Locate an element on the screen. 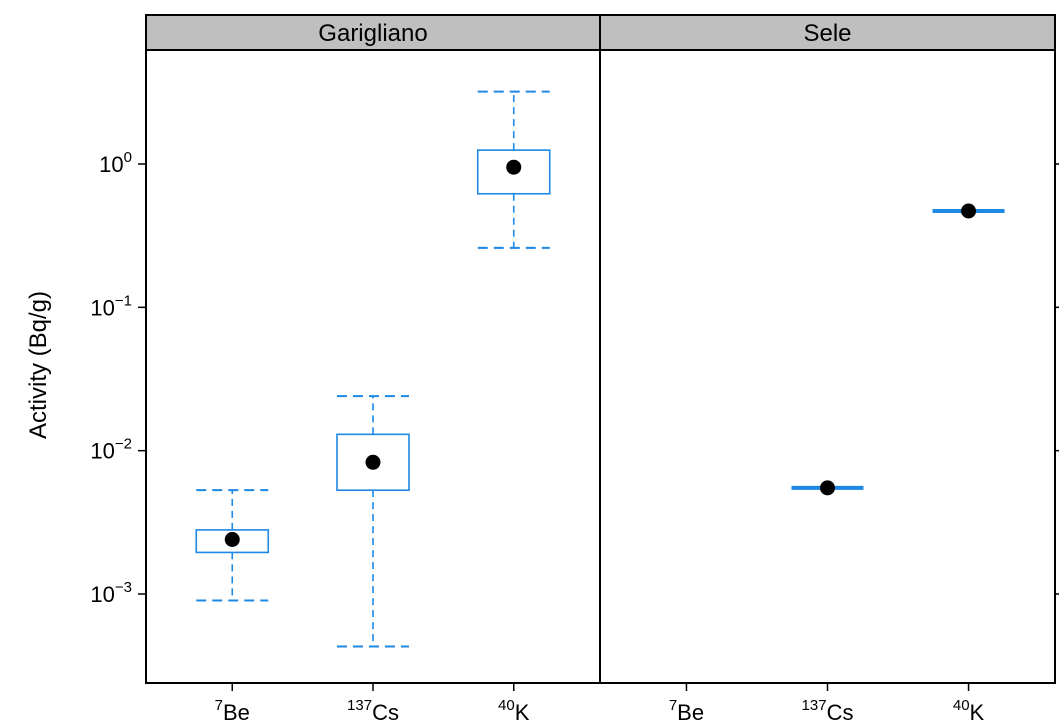  y-tick-label: 10⁻³ is located at coordinates (111, 593).